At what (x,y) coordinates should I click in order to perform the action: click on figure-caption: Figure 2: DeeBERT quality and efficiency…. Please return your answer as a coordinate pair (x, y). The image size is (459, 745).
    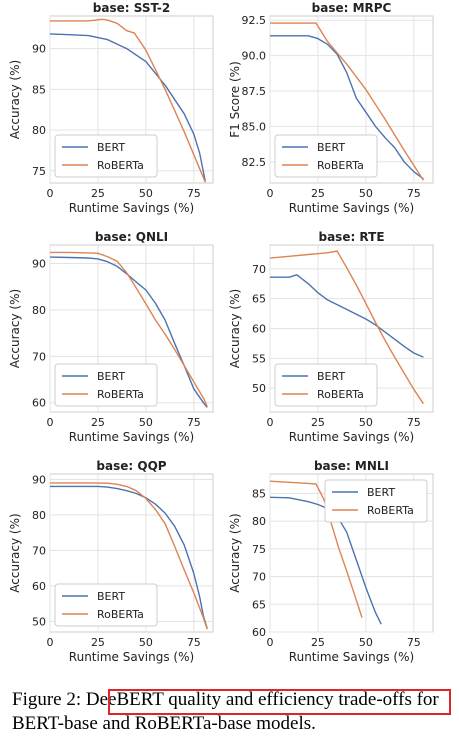
    Looking at the image, I should click on (232, 712).